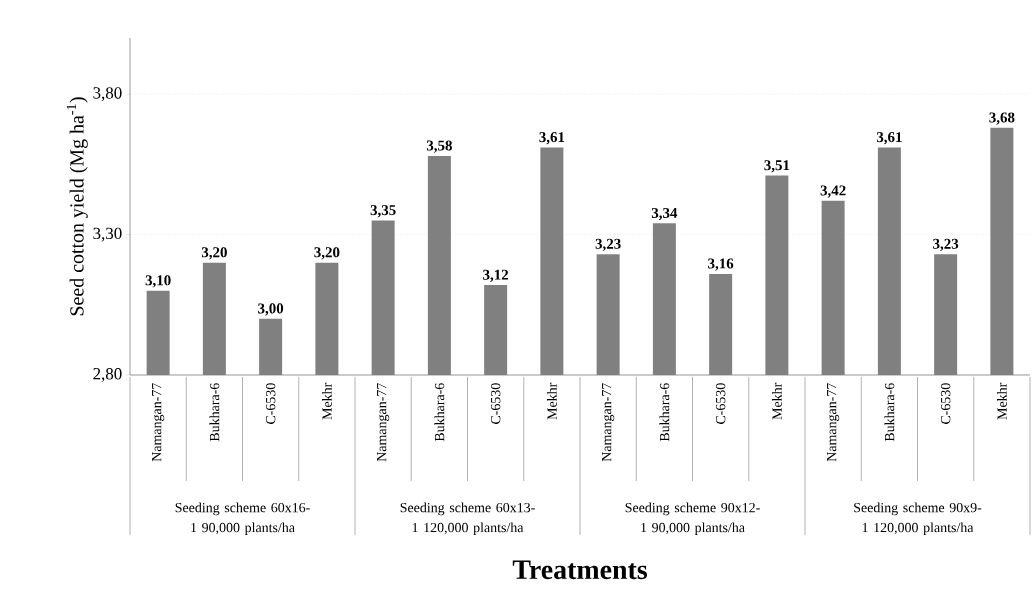  What do you see at coordinates (107, 234) in the screenshot?
I see `y-tick-label: 3,30` at bounding box center [107, 234].